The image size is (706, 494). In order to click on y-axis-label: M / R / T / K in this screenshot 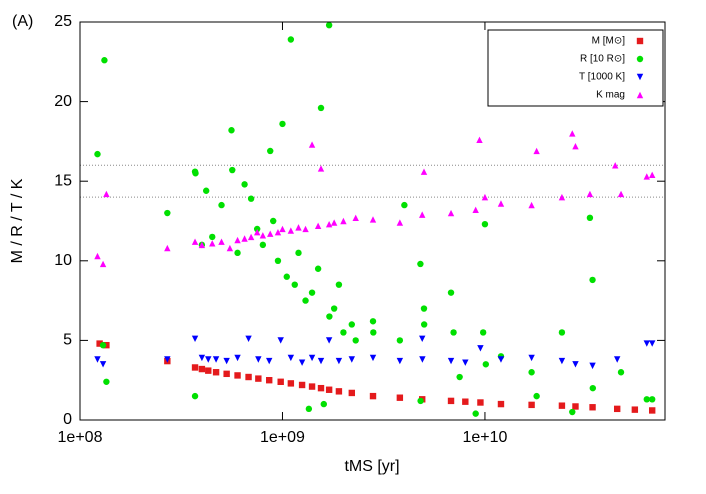, I will do `click(17, 220)`.